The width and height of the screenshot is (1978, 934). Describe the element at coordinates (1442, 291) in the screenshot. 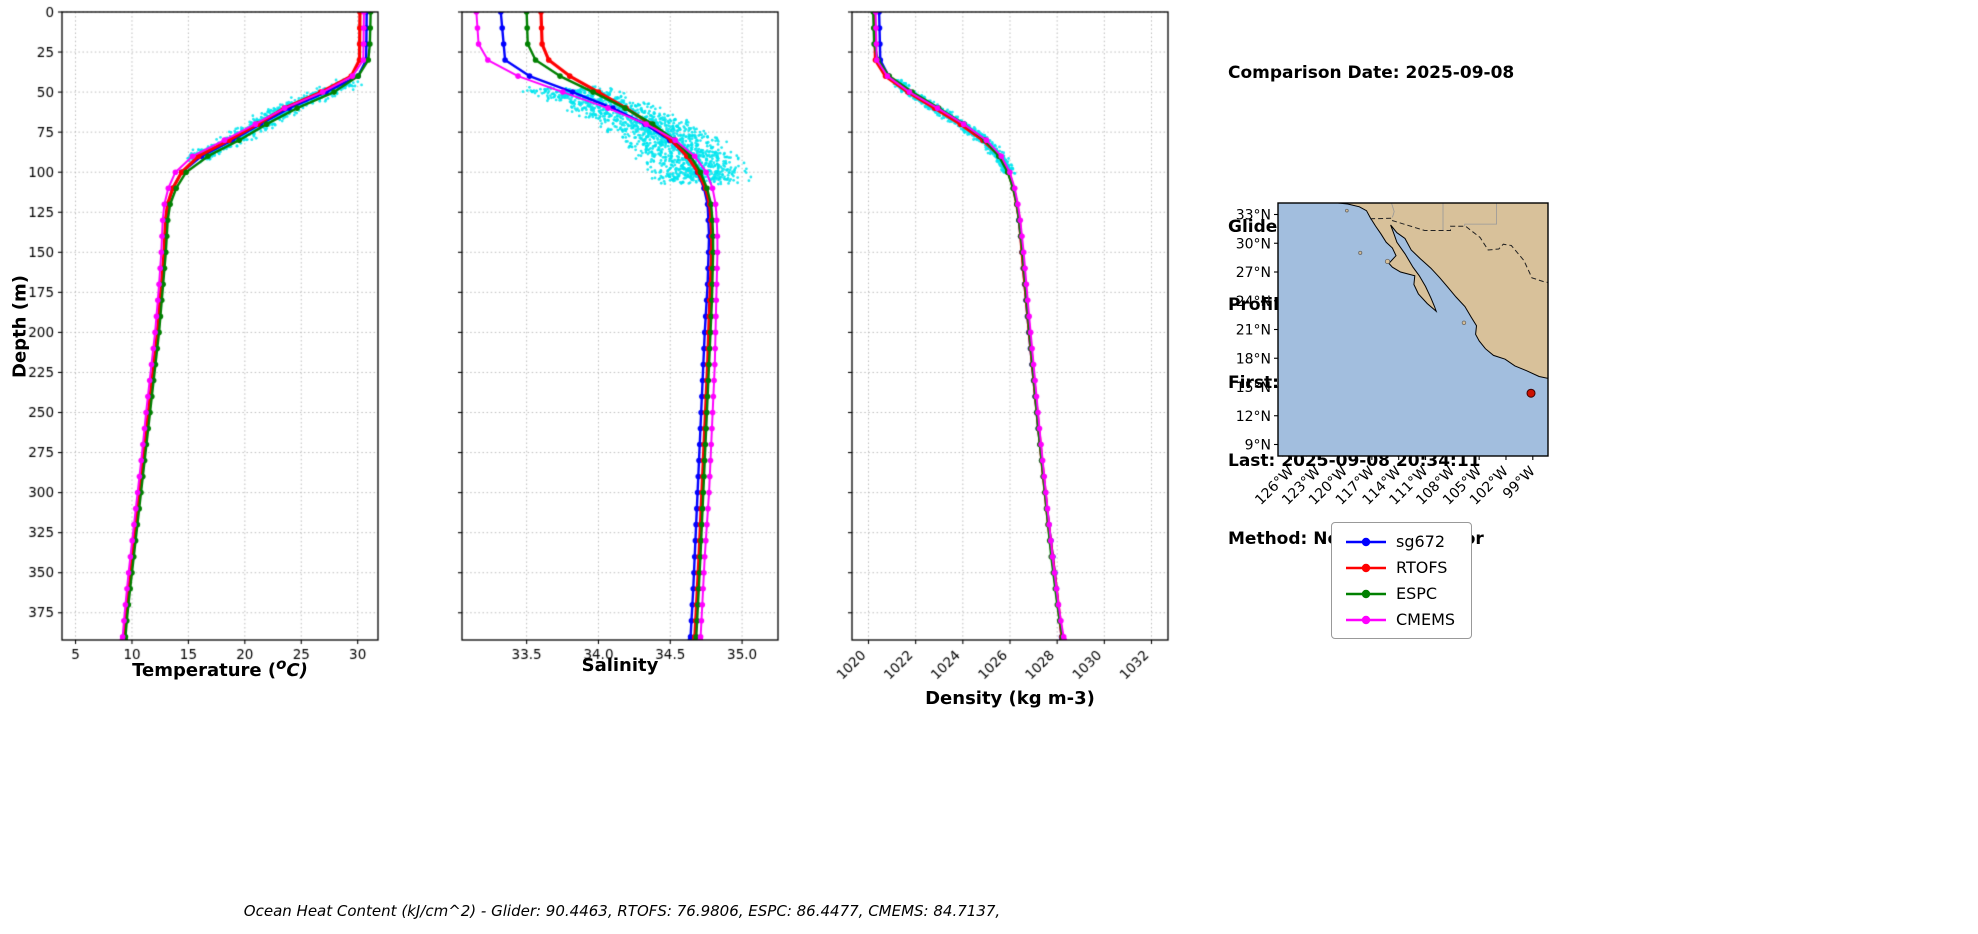

I see `map-land` at that location.